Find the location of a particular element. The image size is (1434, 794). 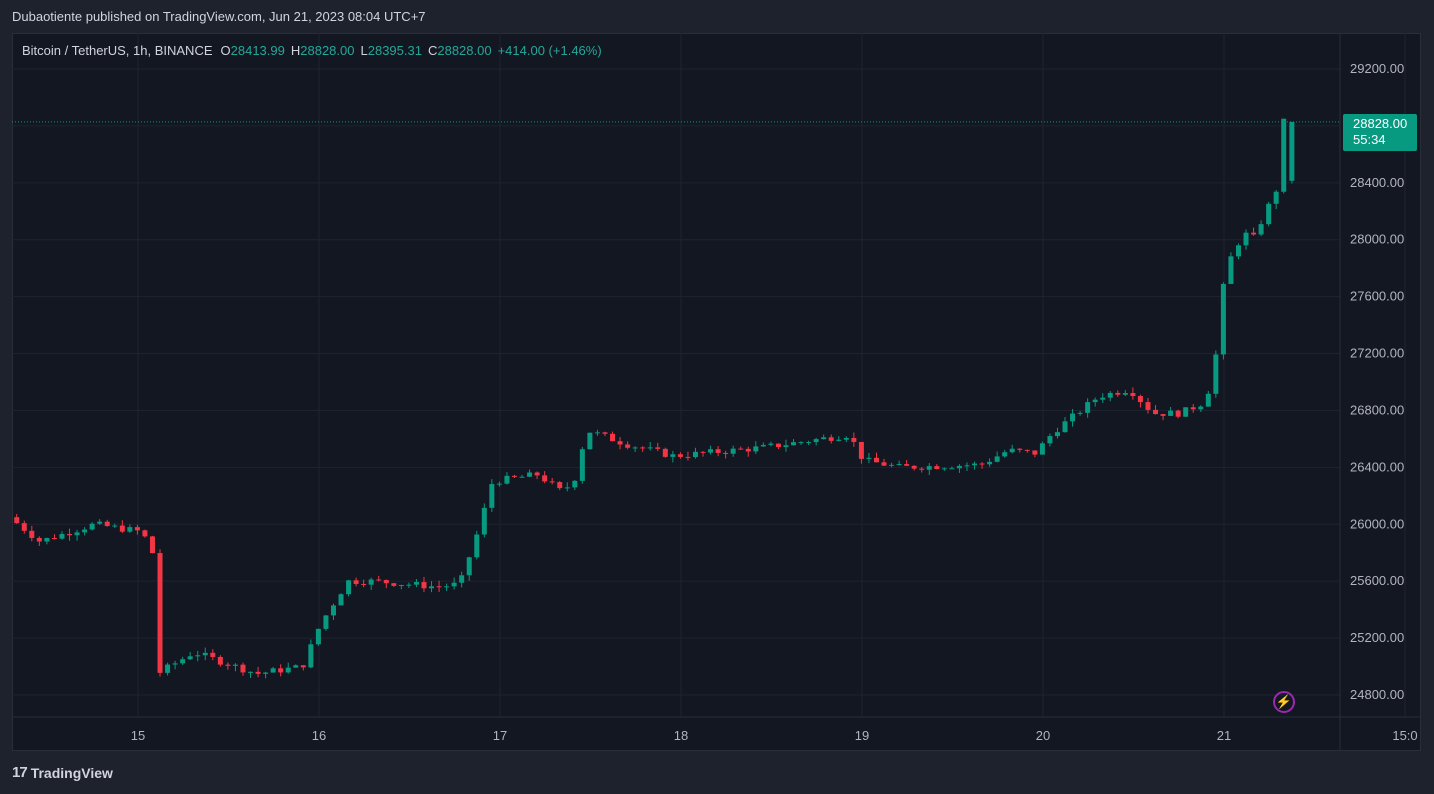

price-tick-label: 28400.00 is located at coordinates (1377, 182).